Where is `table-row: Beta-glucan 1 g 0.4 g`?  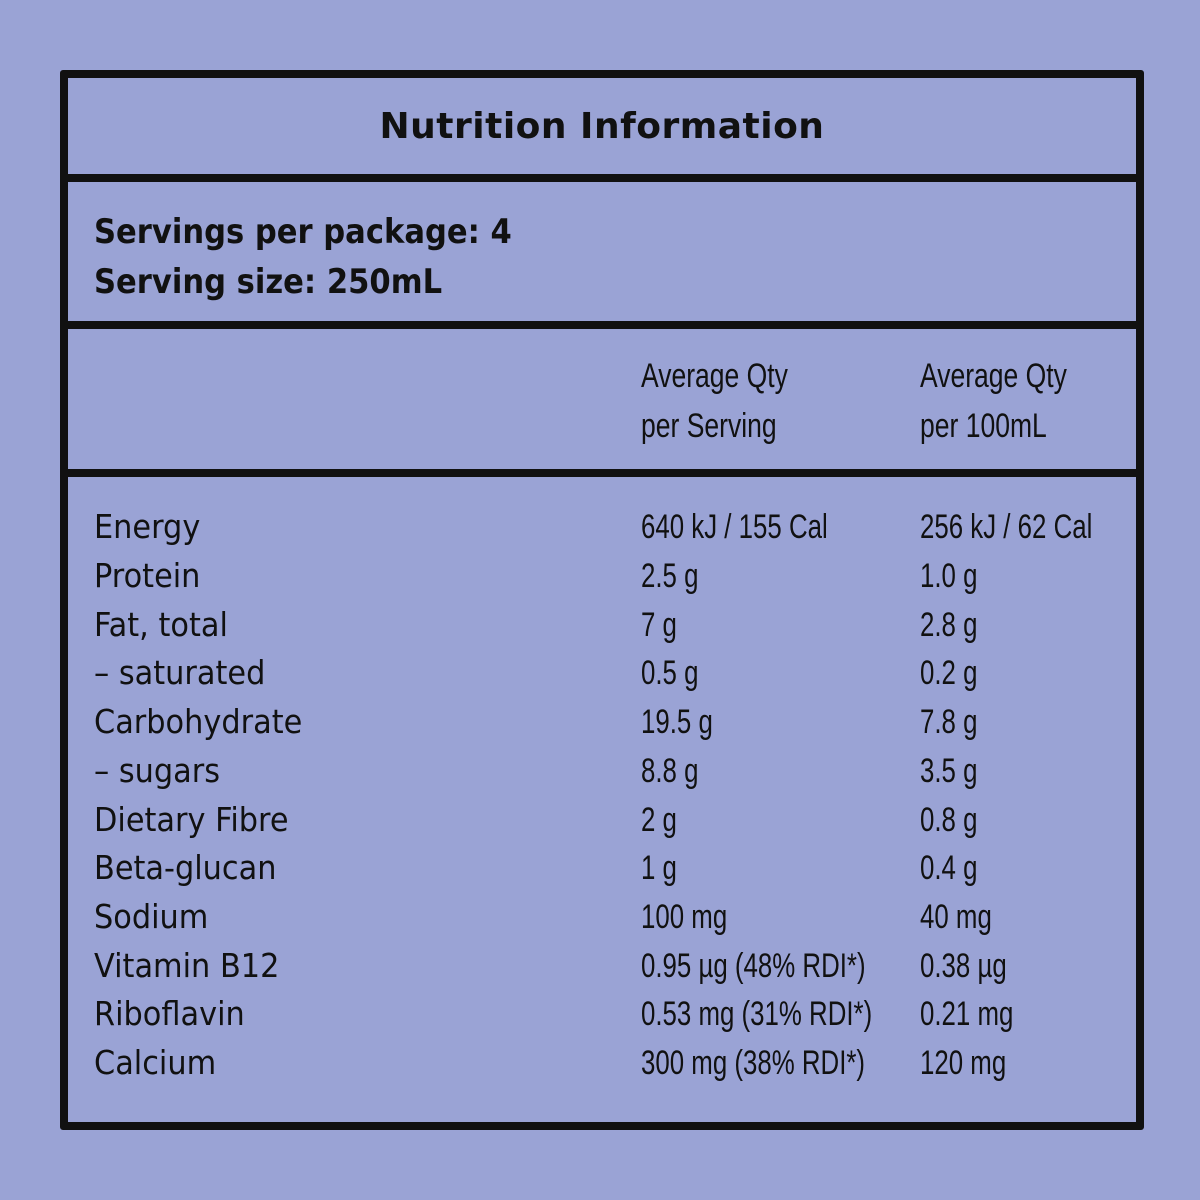
table-row: Beta-glucan 1 g 0.4 g is located at coordinates (602, 868).